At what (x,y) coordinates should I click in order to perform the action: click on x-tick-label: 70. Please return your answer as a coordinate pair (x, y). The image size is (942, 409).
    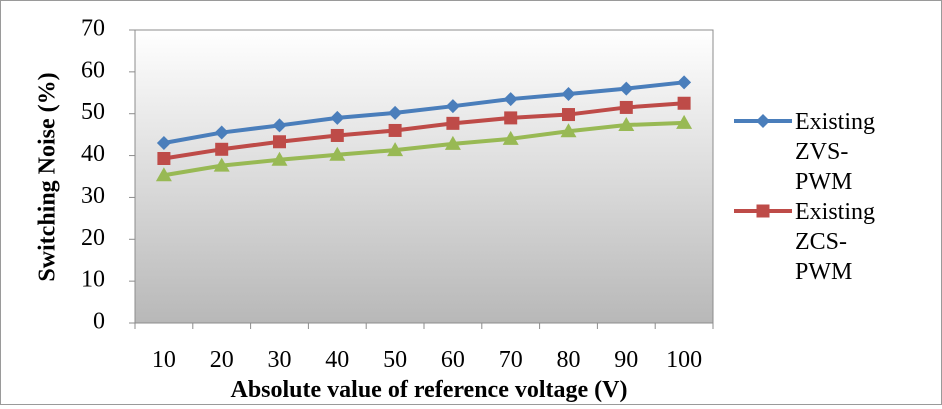
    Looking at the image, I should click on (511, 360).